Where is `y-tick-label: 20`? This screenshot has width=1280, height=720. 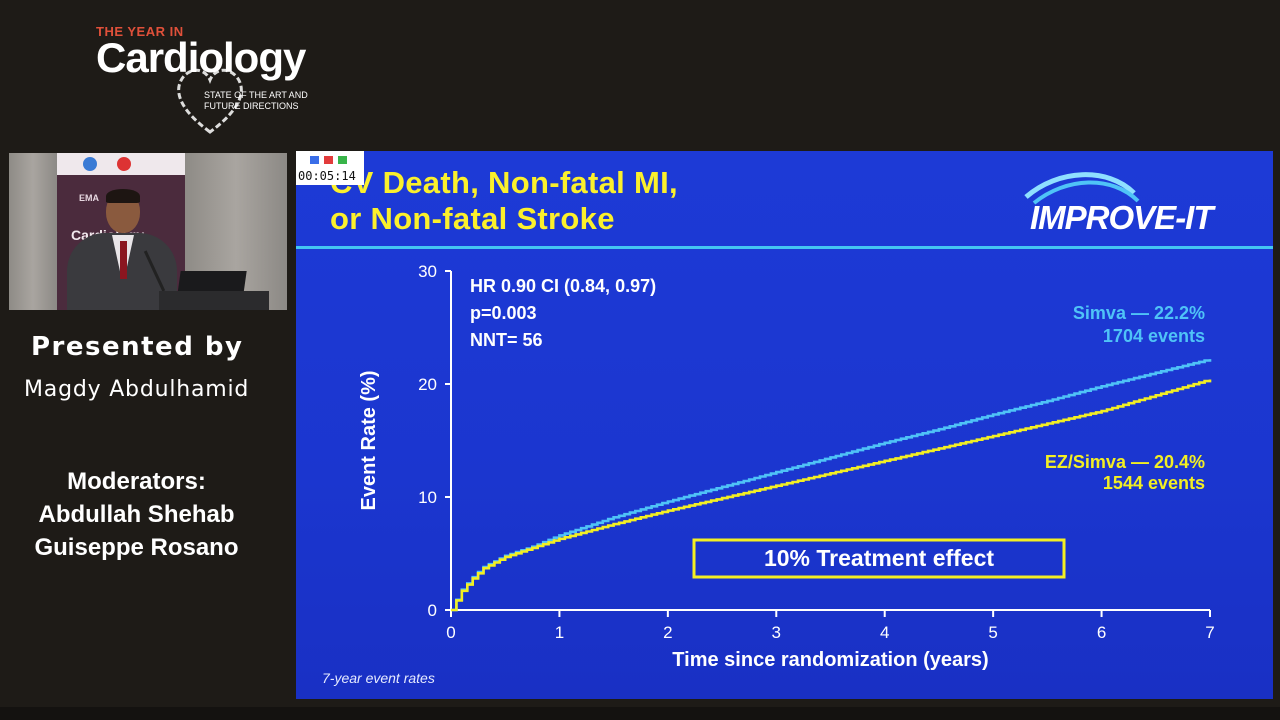 y-tick-label: 20 is located at coordinates (427, 384).